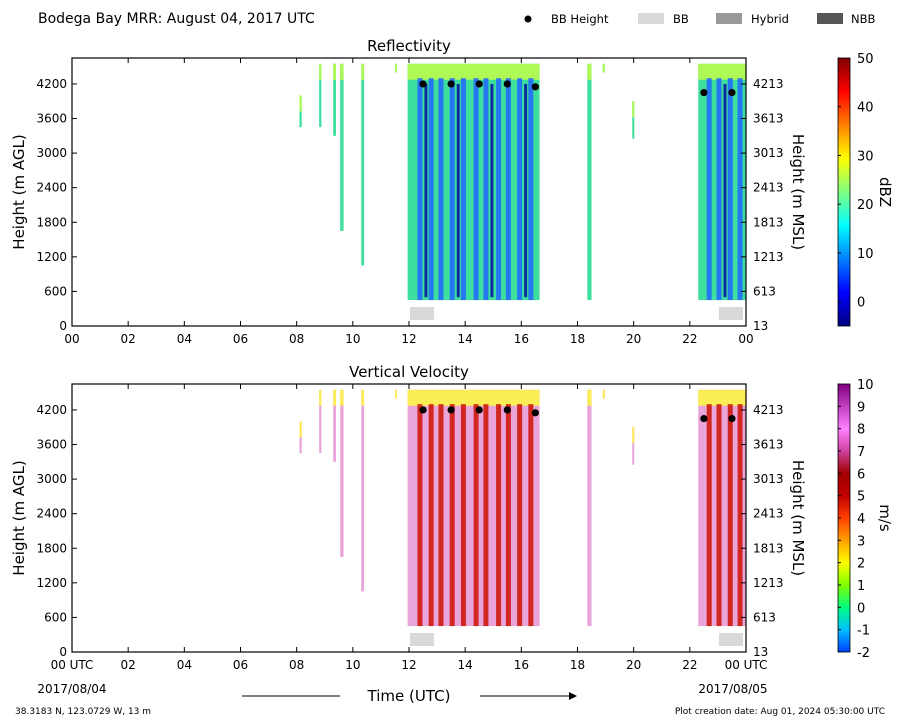 This screenshot has height=725, width=900. I want to click on colorbar-tick-label: -2, so click(863, 653).